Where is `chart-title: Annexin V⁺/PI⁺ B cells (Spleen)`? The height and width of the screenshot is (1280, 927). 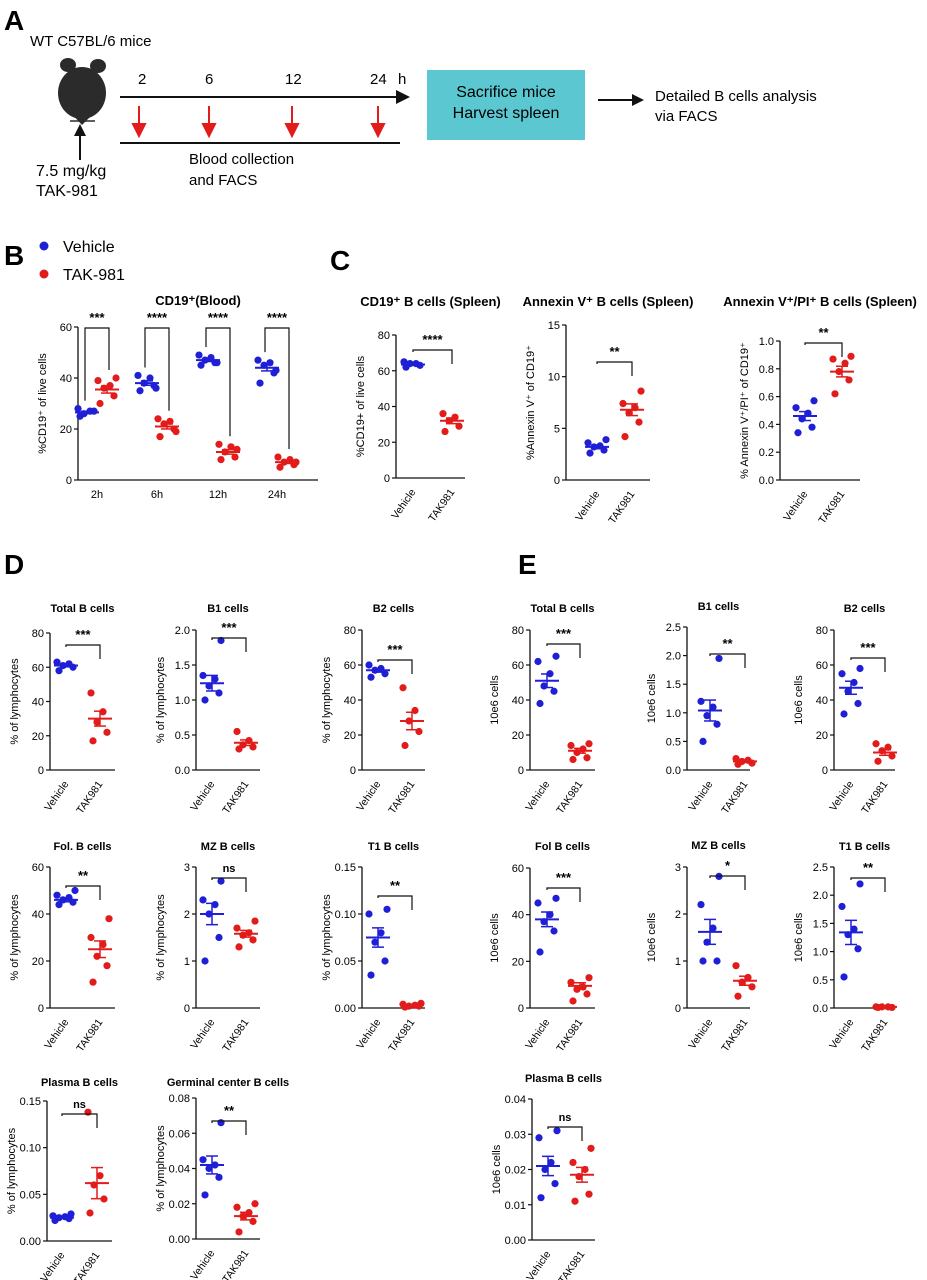
chart-title: Annexin V⁺/PI⁺ B cells (Spleen) is located at coordinates (820, 301).